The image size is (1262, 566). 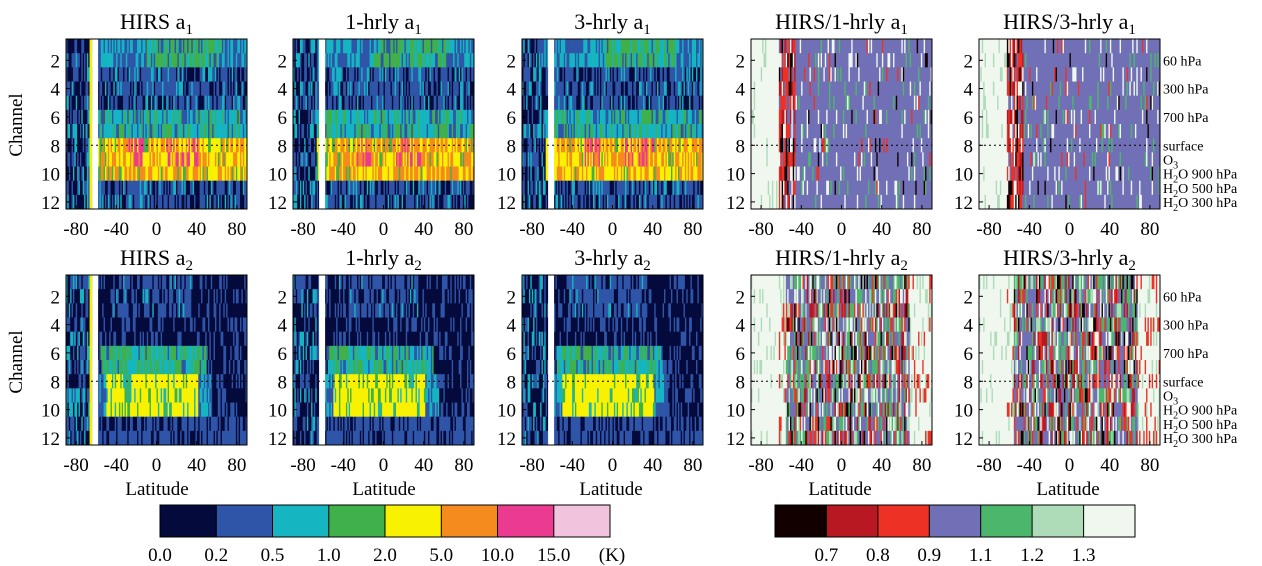 What do you see at coordinates (652, 229) in the screenshot?
I see `x-tick-label: 40` at bounding box center [652, 229].